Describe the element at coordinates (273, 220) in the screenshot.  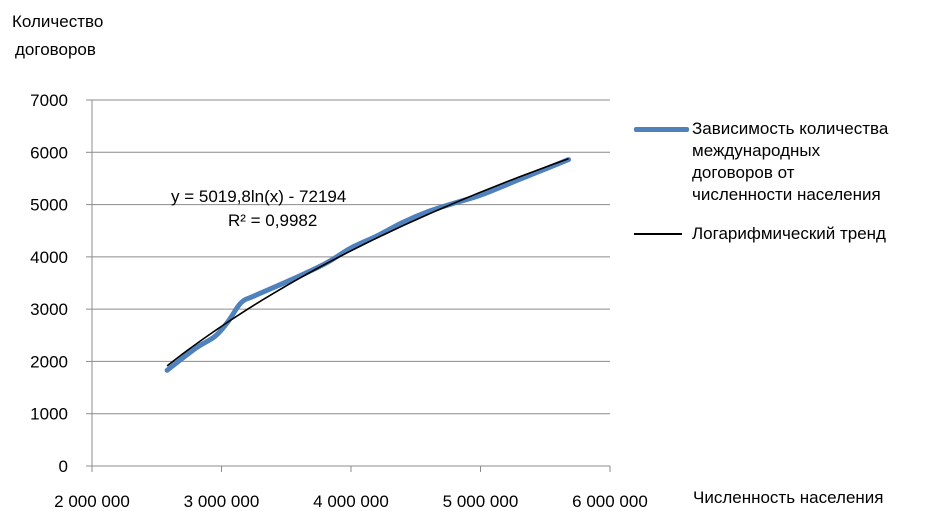
I see `trendline-r-squared: R² = 0,9982` at that location.